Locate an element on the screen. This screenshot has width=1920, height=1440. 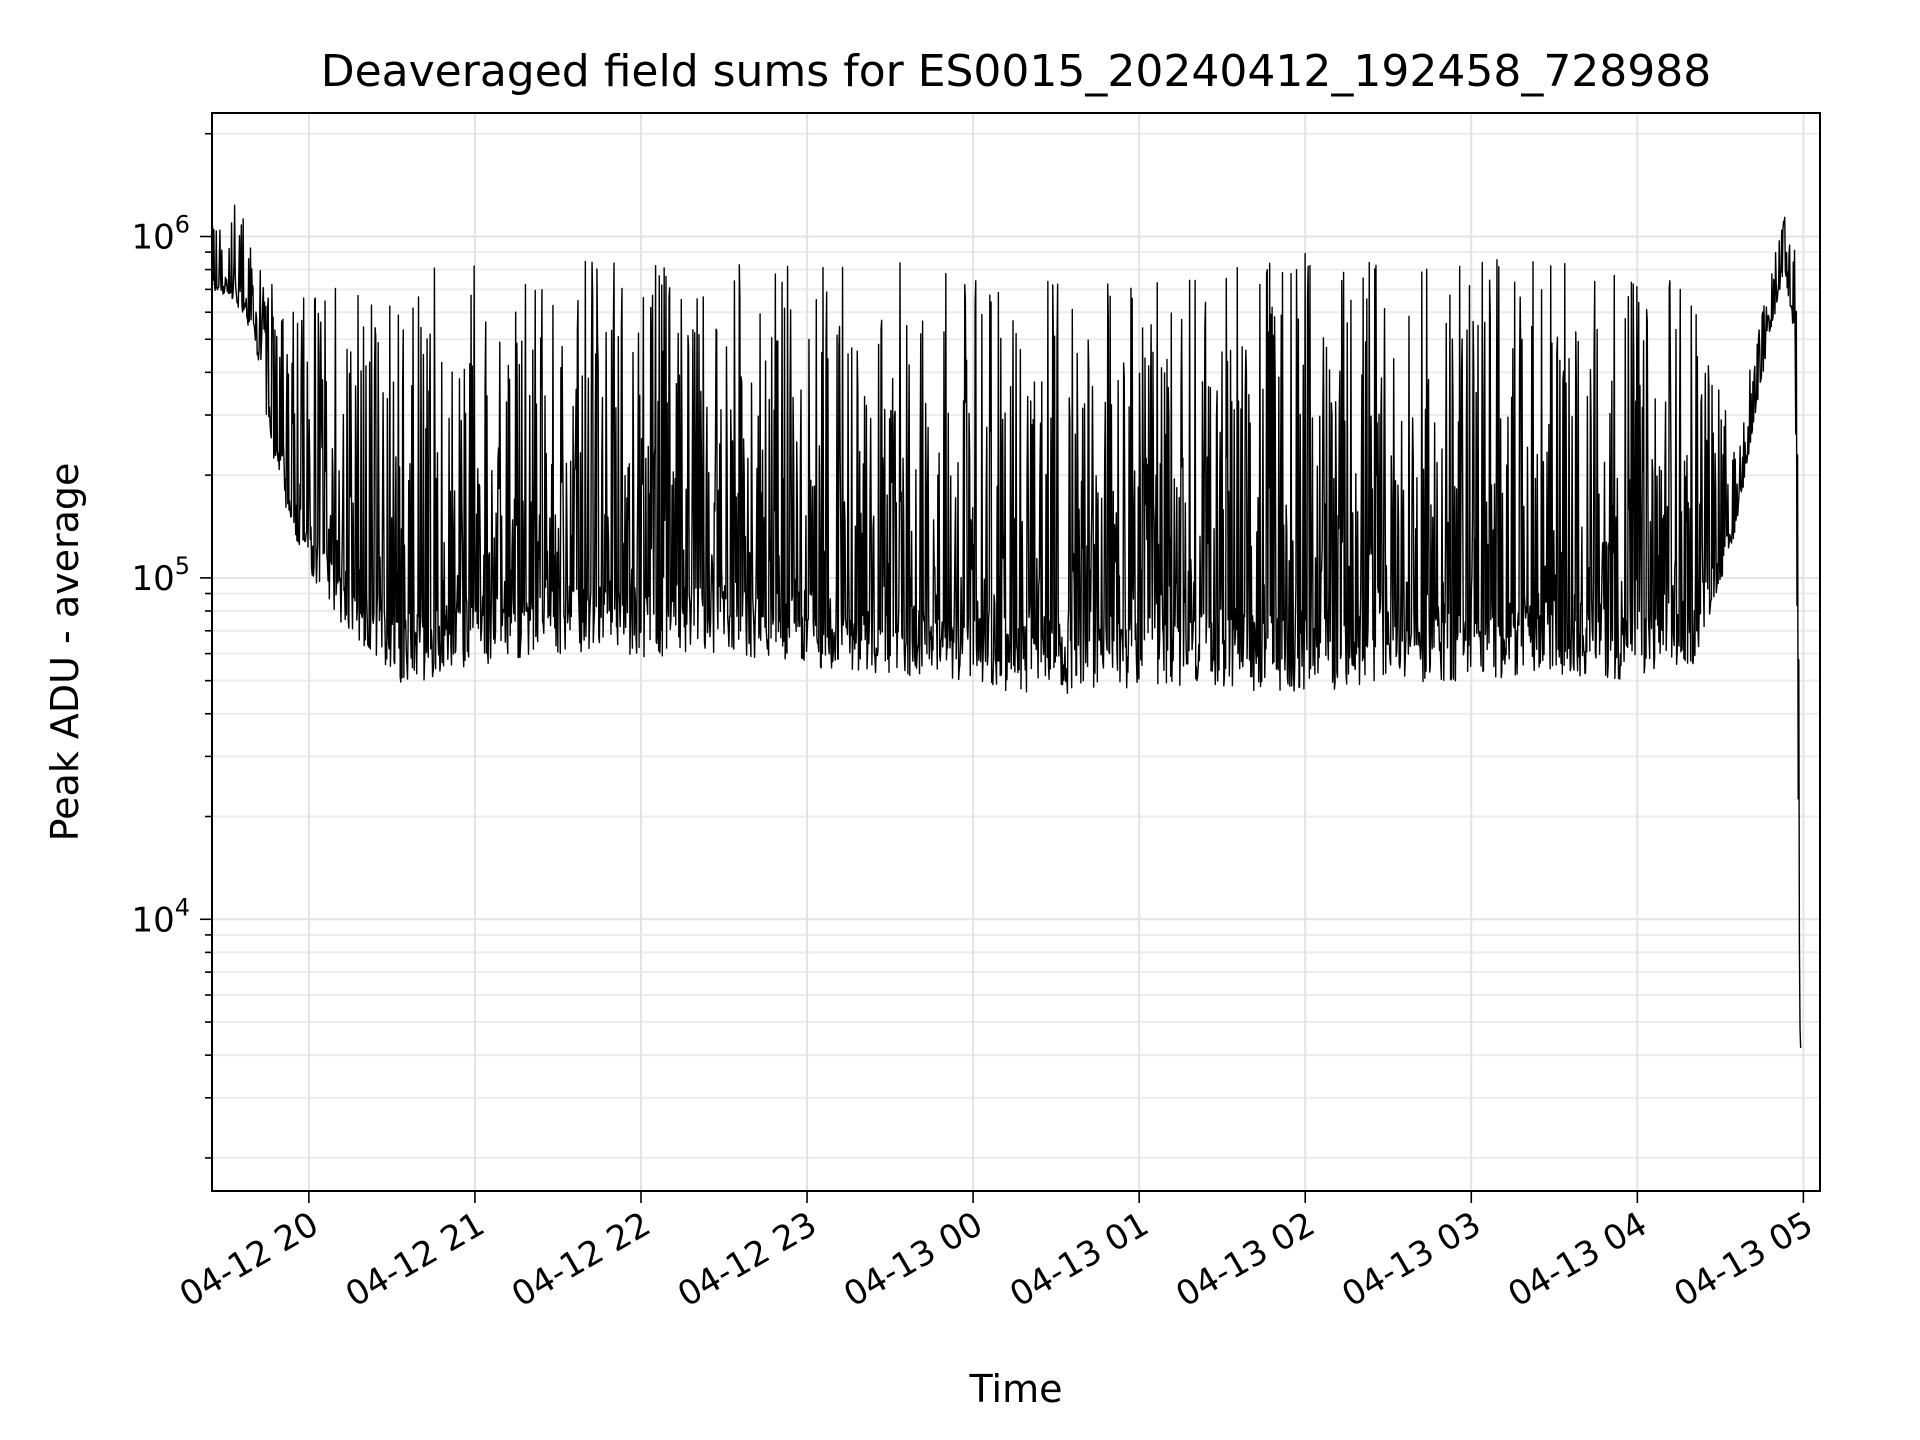
y-tick-label: 10⁵ is located at coordinates (160, 575).